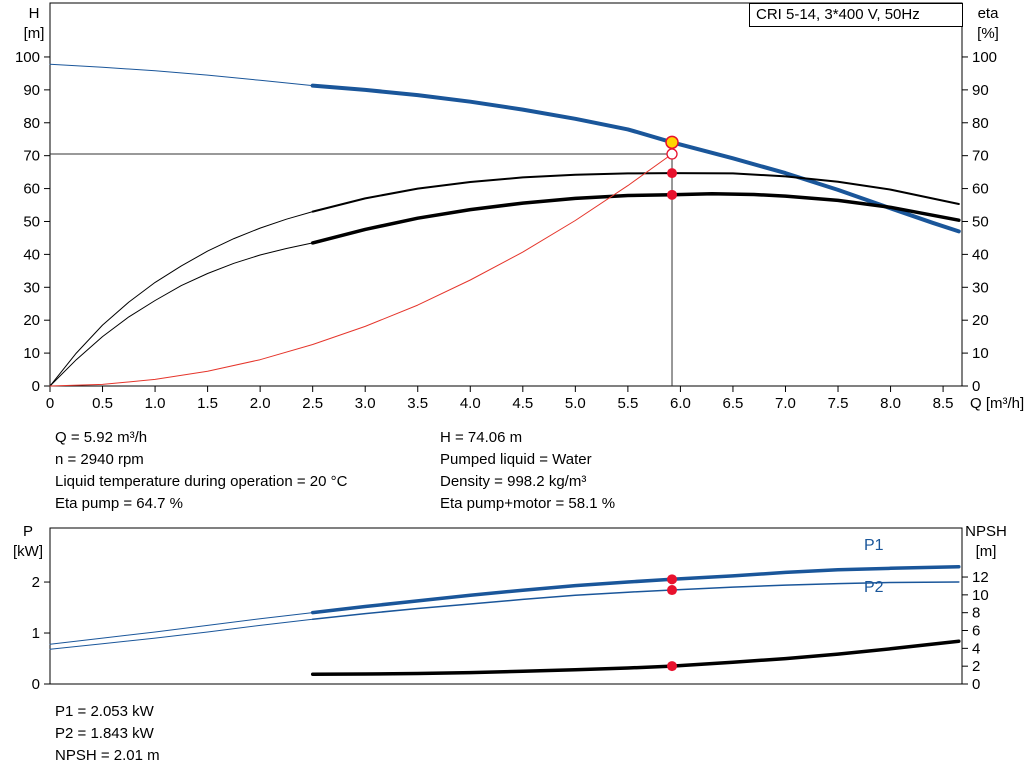  Describe the element at coordinates (980, 221) in the screenshot. I see `y-right-tick-label: 50` at that location.